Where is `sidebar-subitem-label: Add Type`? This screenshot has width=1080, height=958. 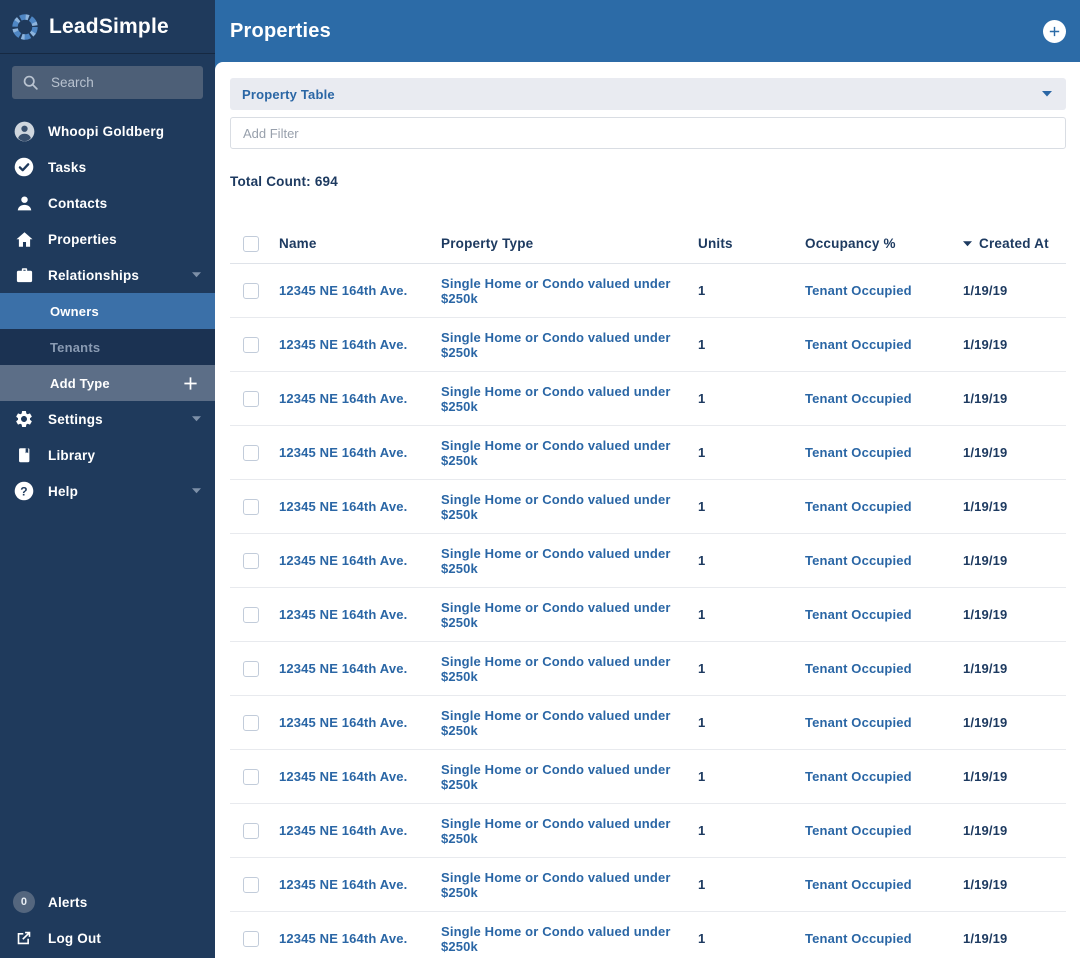
sidebar-subitem-label: Add Type is located at coordinates (80, 383).